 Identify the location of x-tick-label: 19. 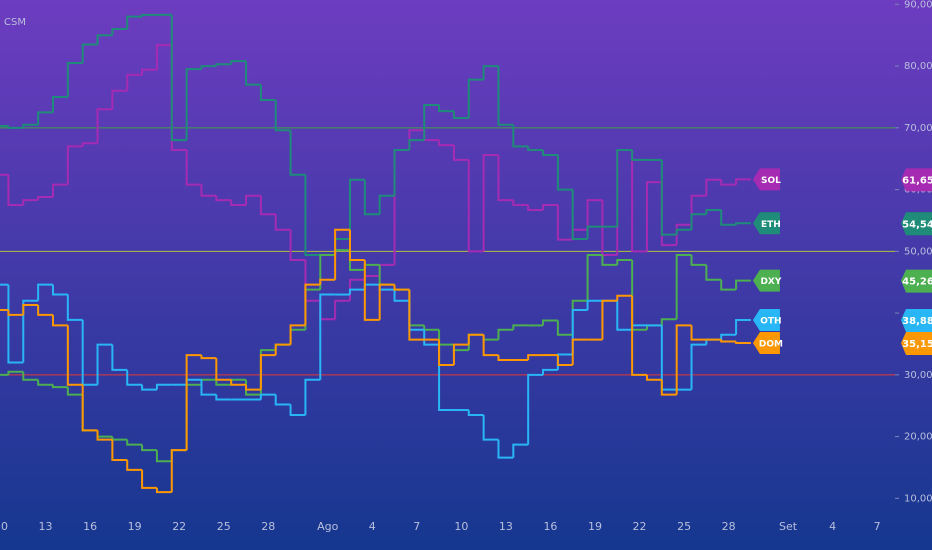
(595, 526).